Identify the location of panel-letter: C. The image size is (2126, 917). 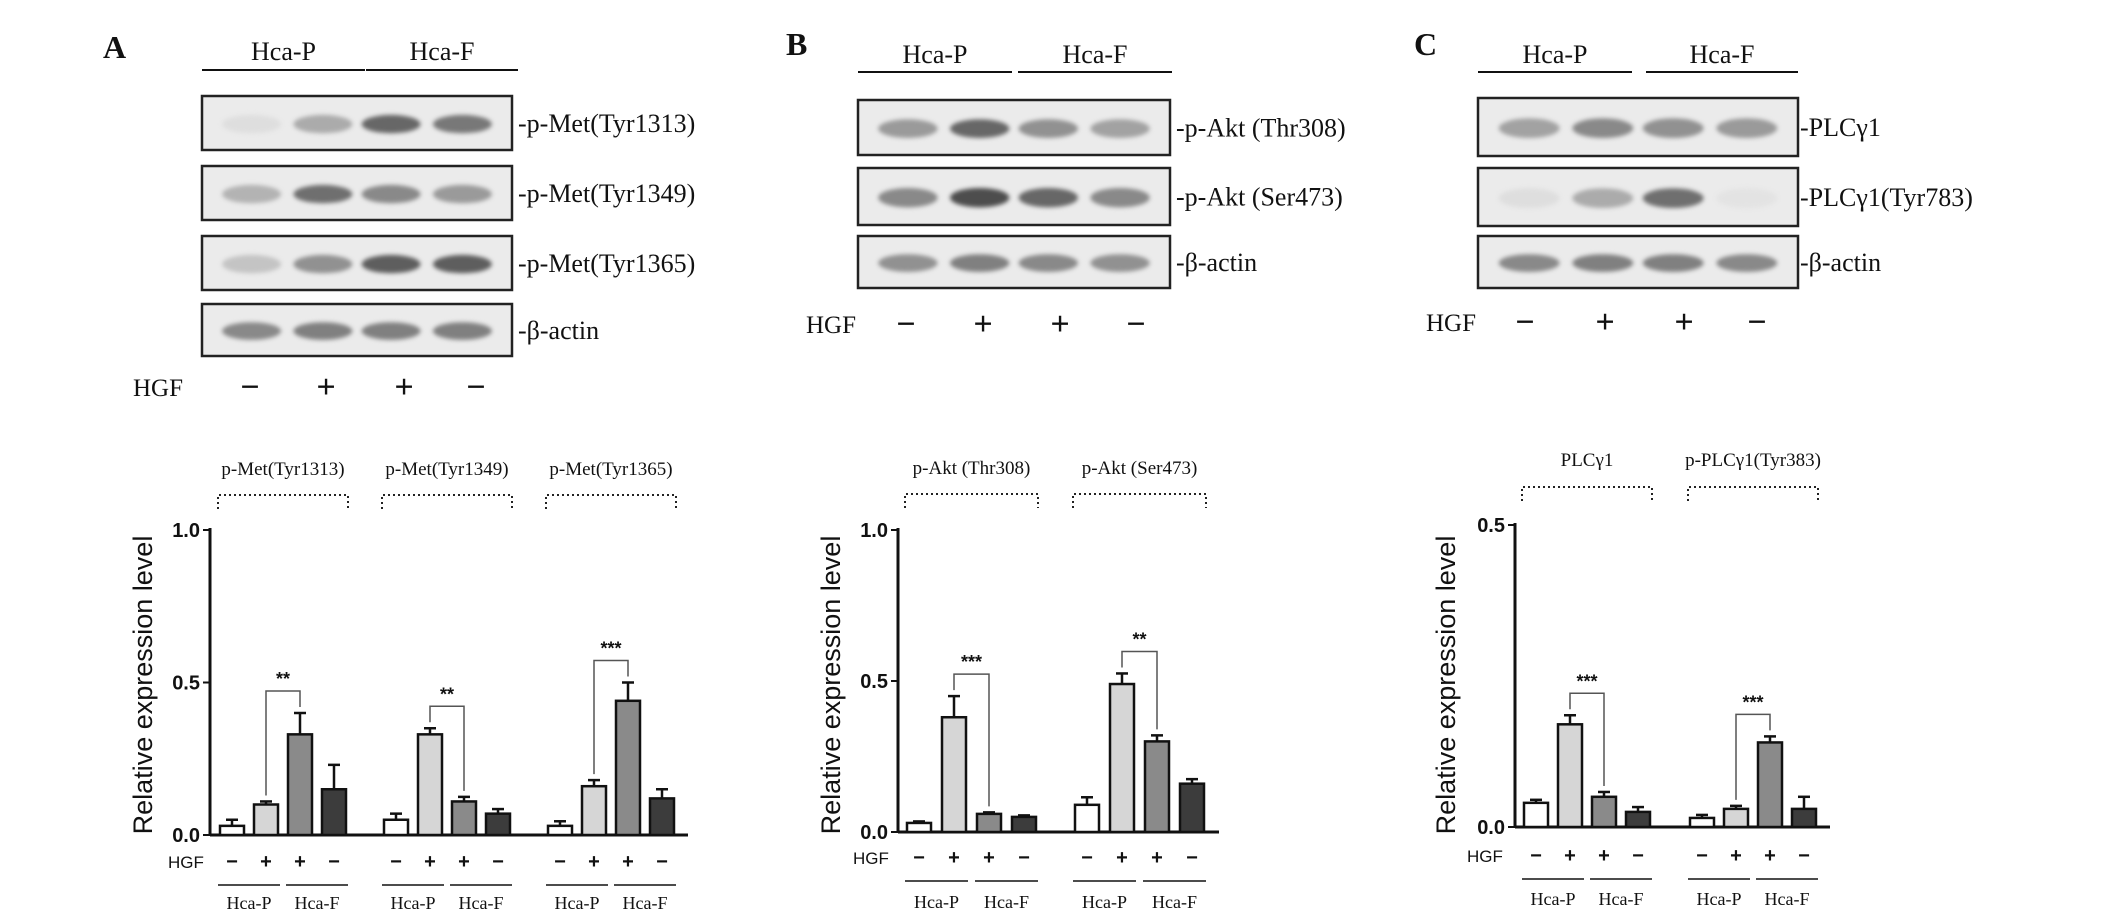
(1425, 44).